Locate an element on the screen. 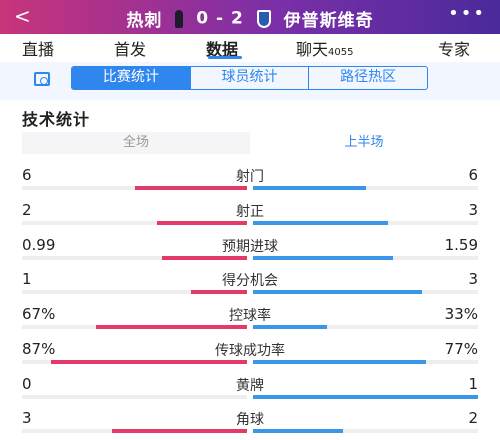  home-team-logo-icon is located at coordinates (179, 18).